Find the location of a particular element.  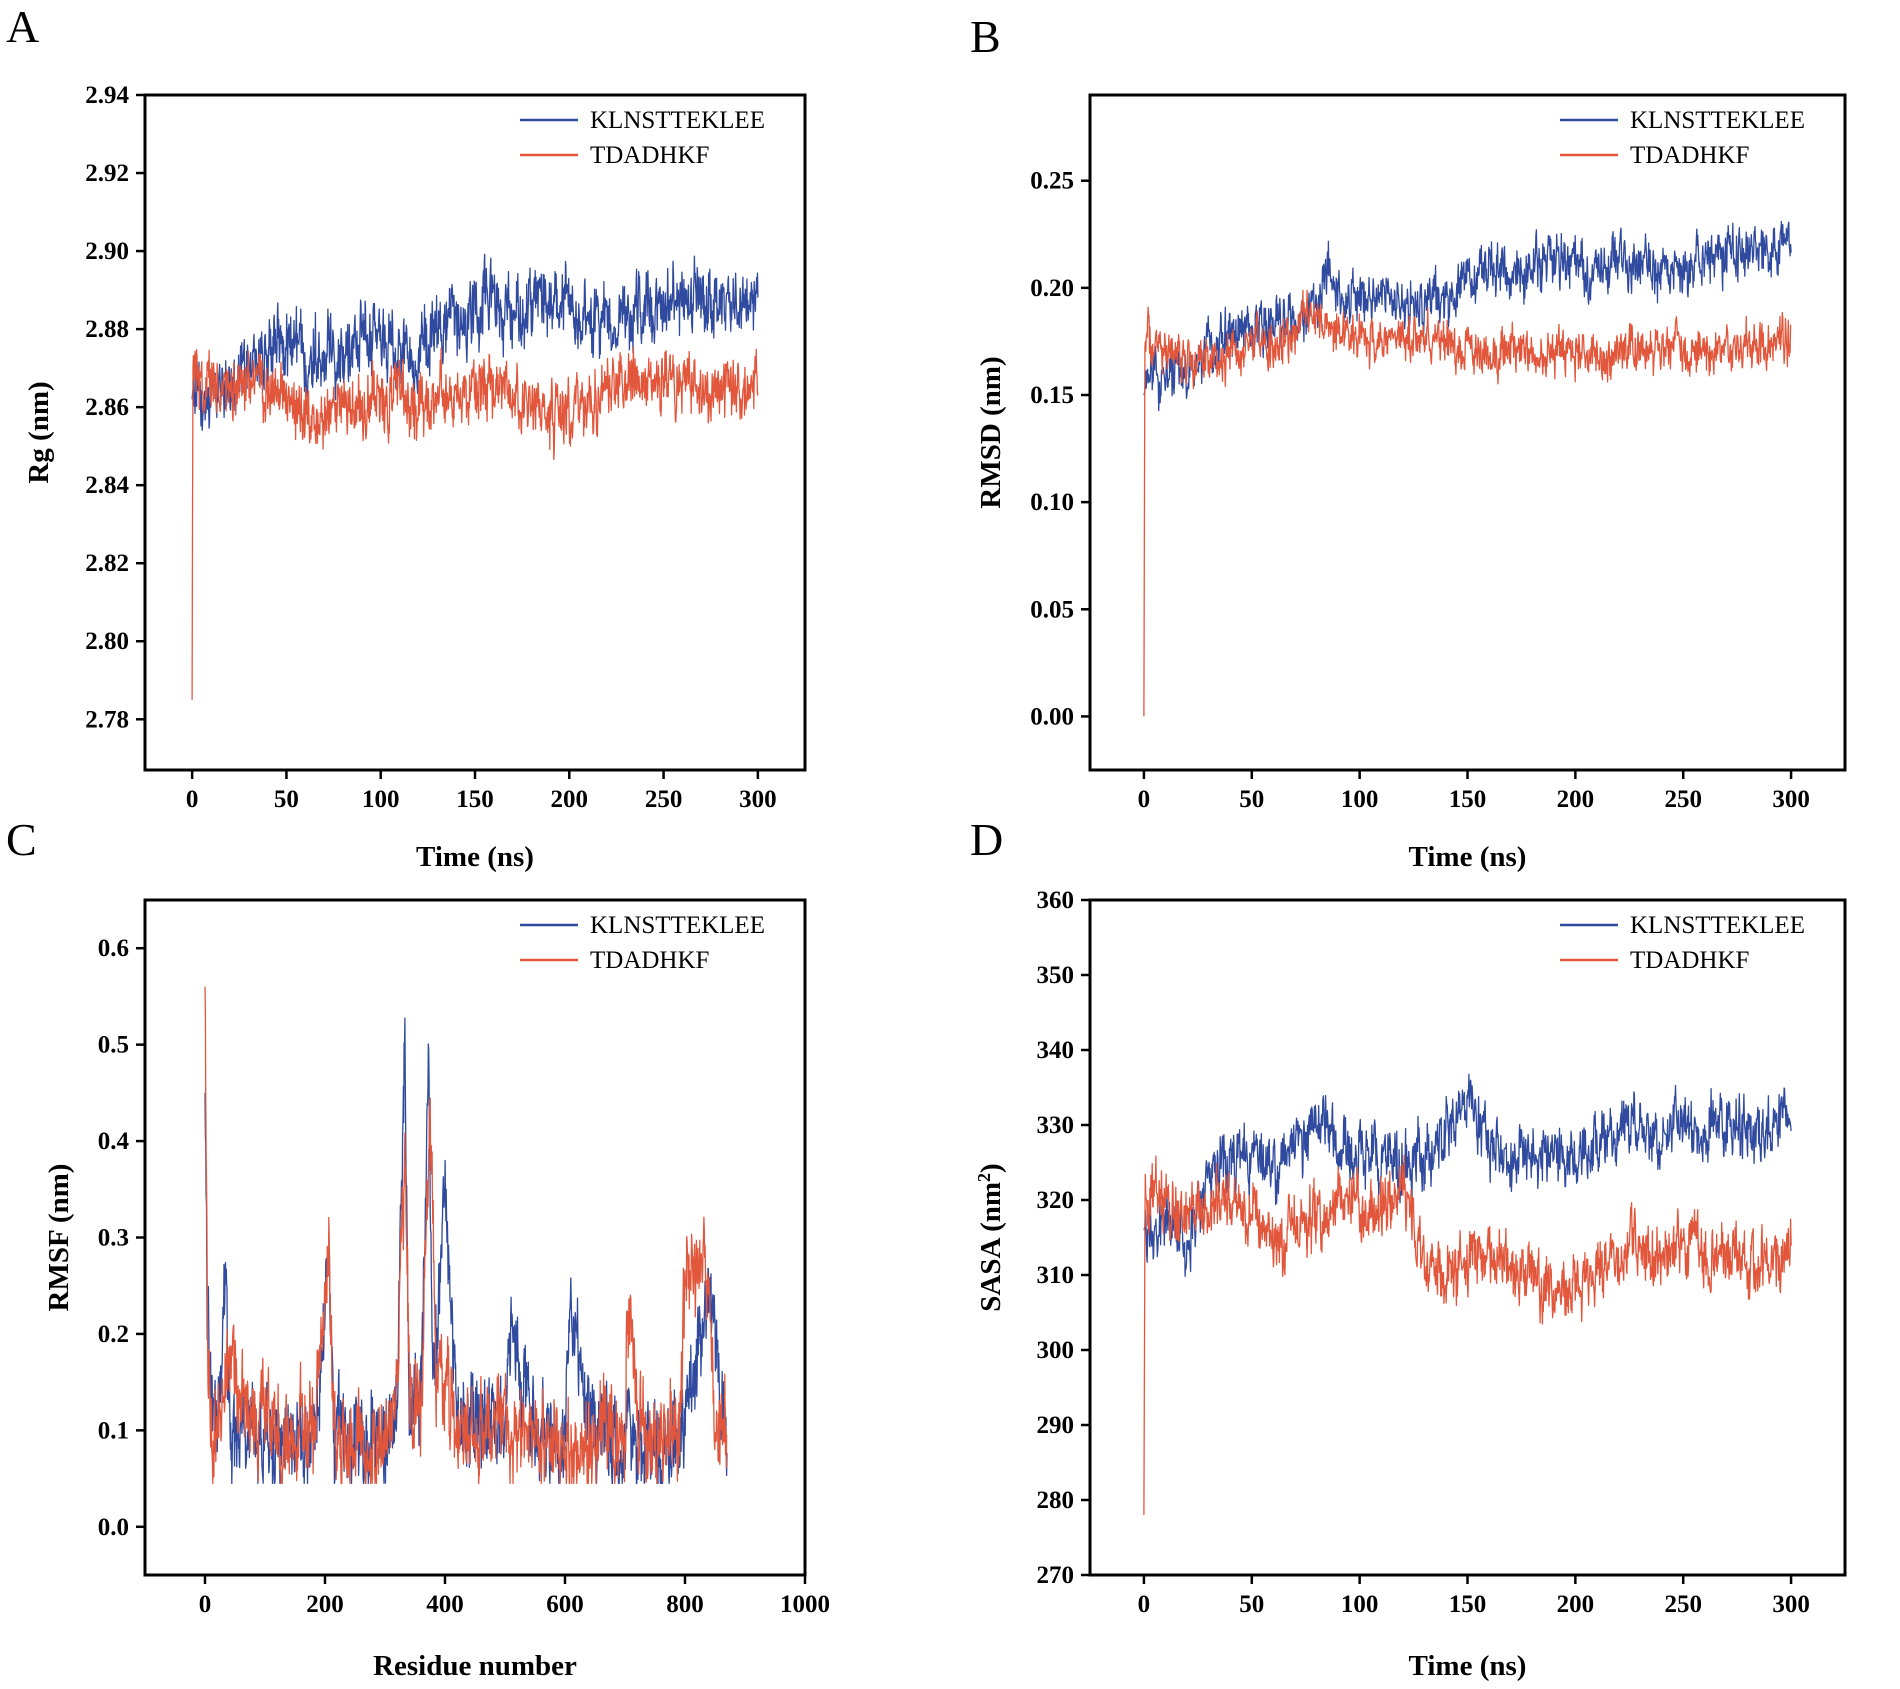

x-tick-label: 400 is located at coordinates (445, 1604).